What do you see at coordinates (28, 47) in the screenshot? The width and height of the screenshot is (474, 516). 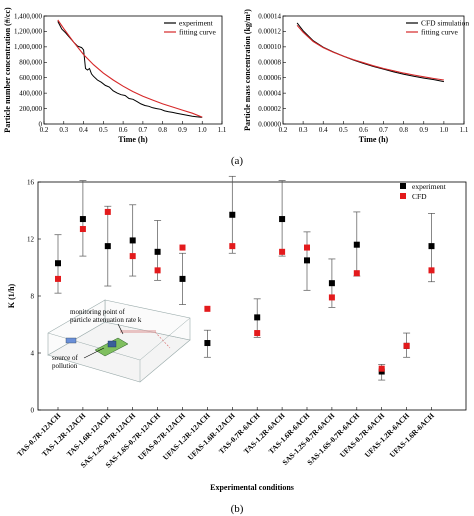 I see `y-tick-label: 1,000,000` at bounding box center [28, 47].